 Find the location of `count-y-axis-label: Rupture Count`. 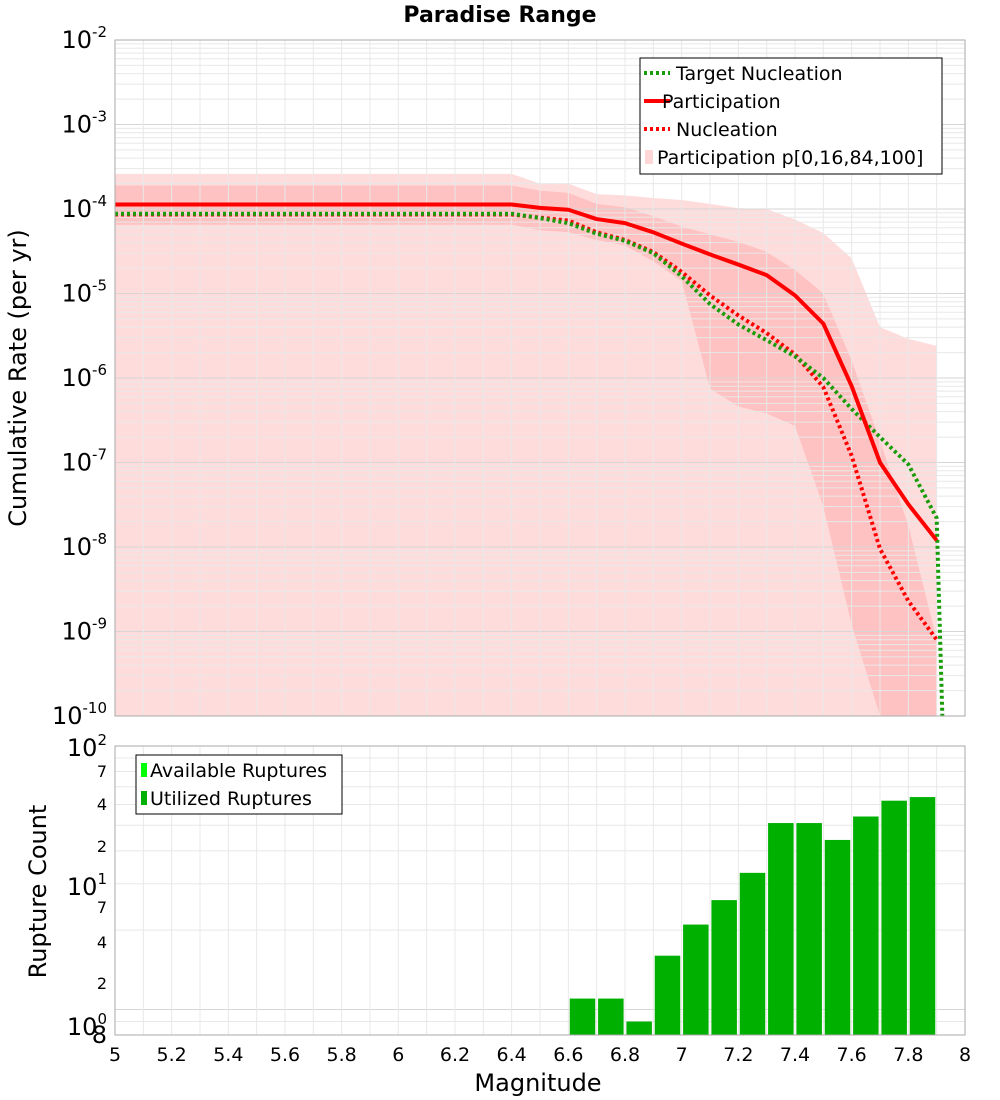

count-y-axis-label: Rupture Count is located at coordinates (38, 892).